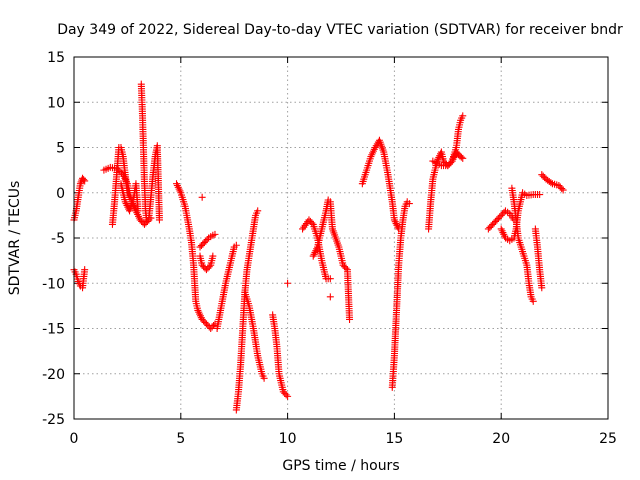 The image size is (640, 480). I want to click on y-axis-label: SDTVAR / TECUs, so click(15, 238).